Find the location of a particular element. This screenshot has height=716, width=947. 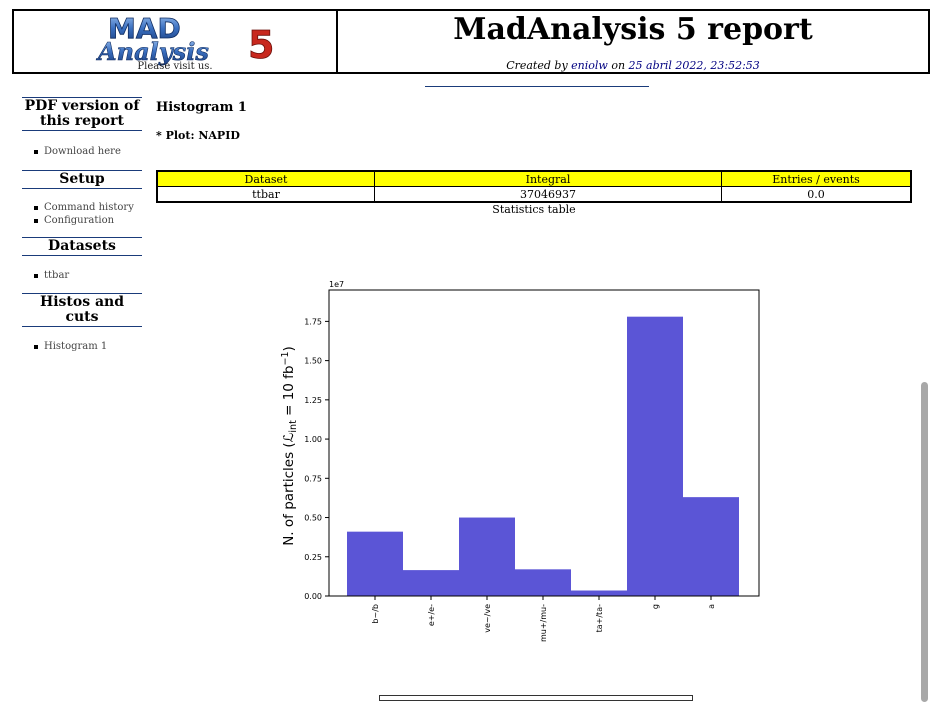

y-tick-label: 0.00 is located at coordinates (313, 596).